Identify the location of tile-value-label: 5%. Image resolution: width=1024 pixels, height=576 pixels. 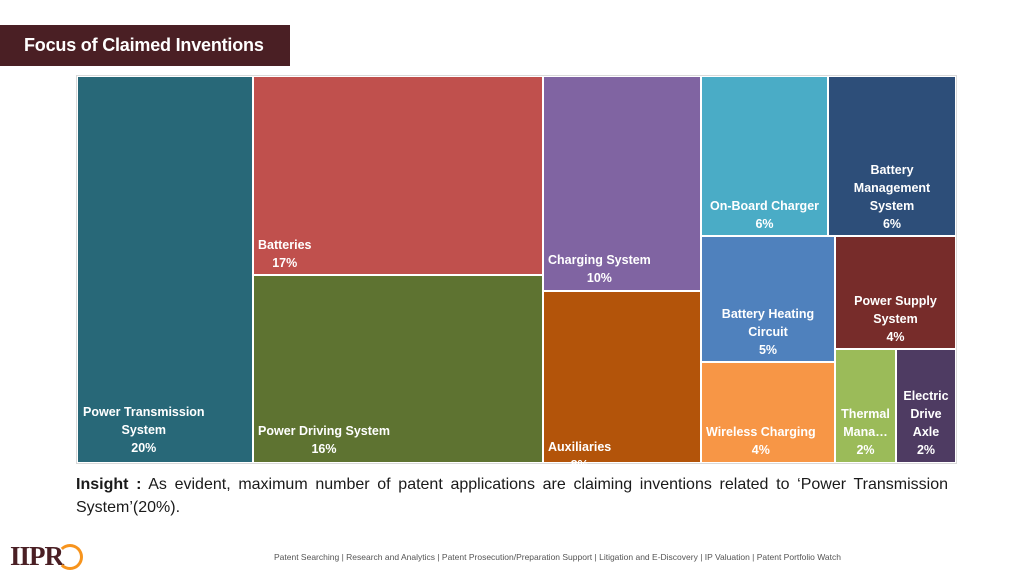
(768, 350).